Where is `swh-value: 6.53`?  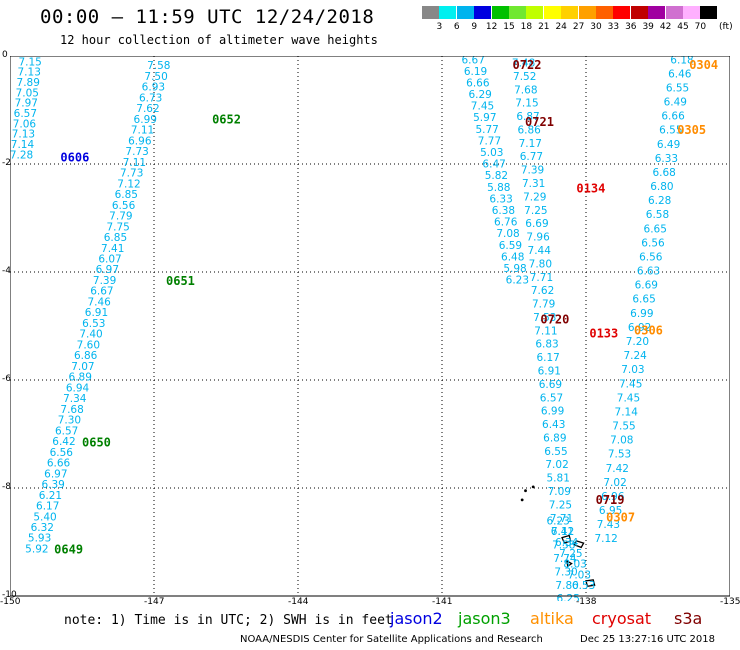 swh-value: 6.53 is located at coordinates (93, 324).